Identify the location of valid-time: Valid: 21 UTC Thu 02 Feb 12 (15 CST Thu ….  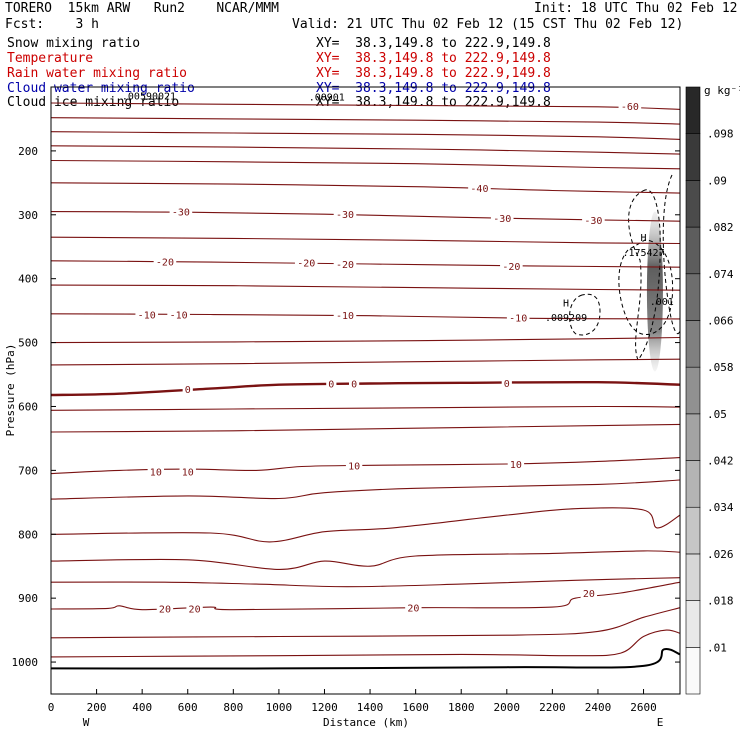
(488, 24).